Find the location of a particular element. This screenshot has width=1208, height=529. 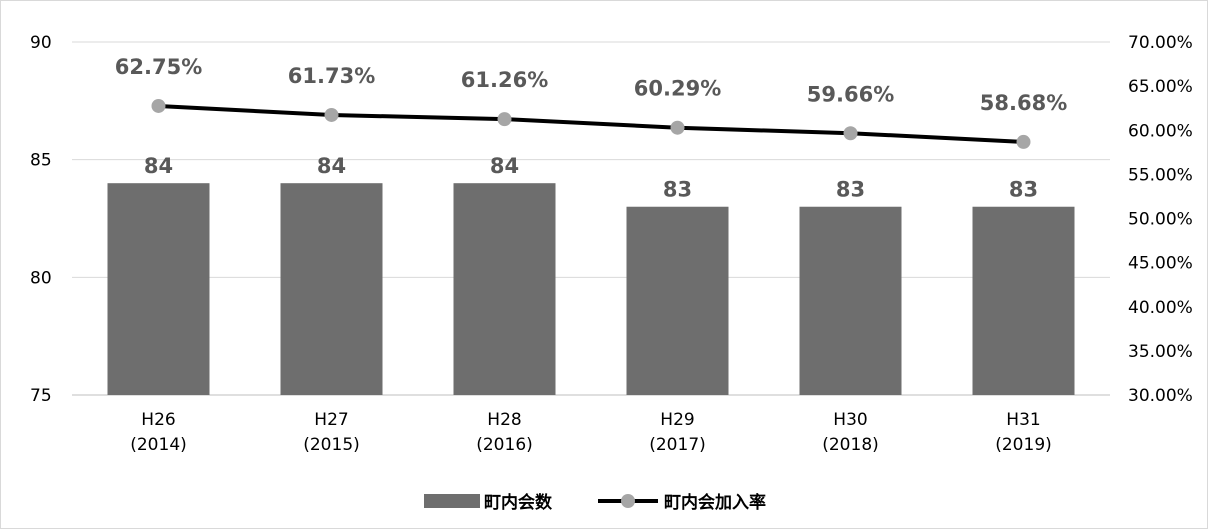

x-tick-label: H30 (2018) is located at coordinates (850, 432).